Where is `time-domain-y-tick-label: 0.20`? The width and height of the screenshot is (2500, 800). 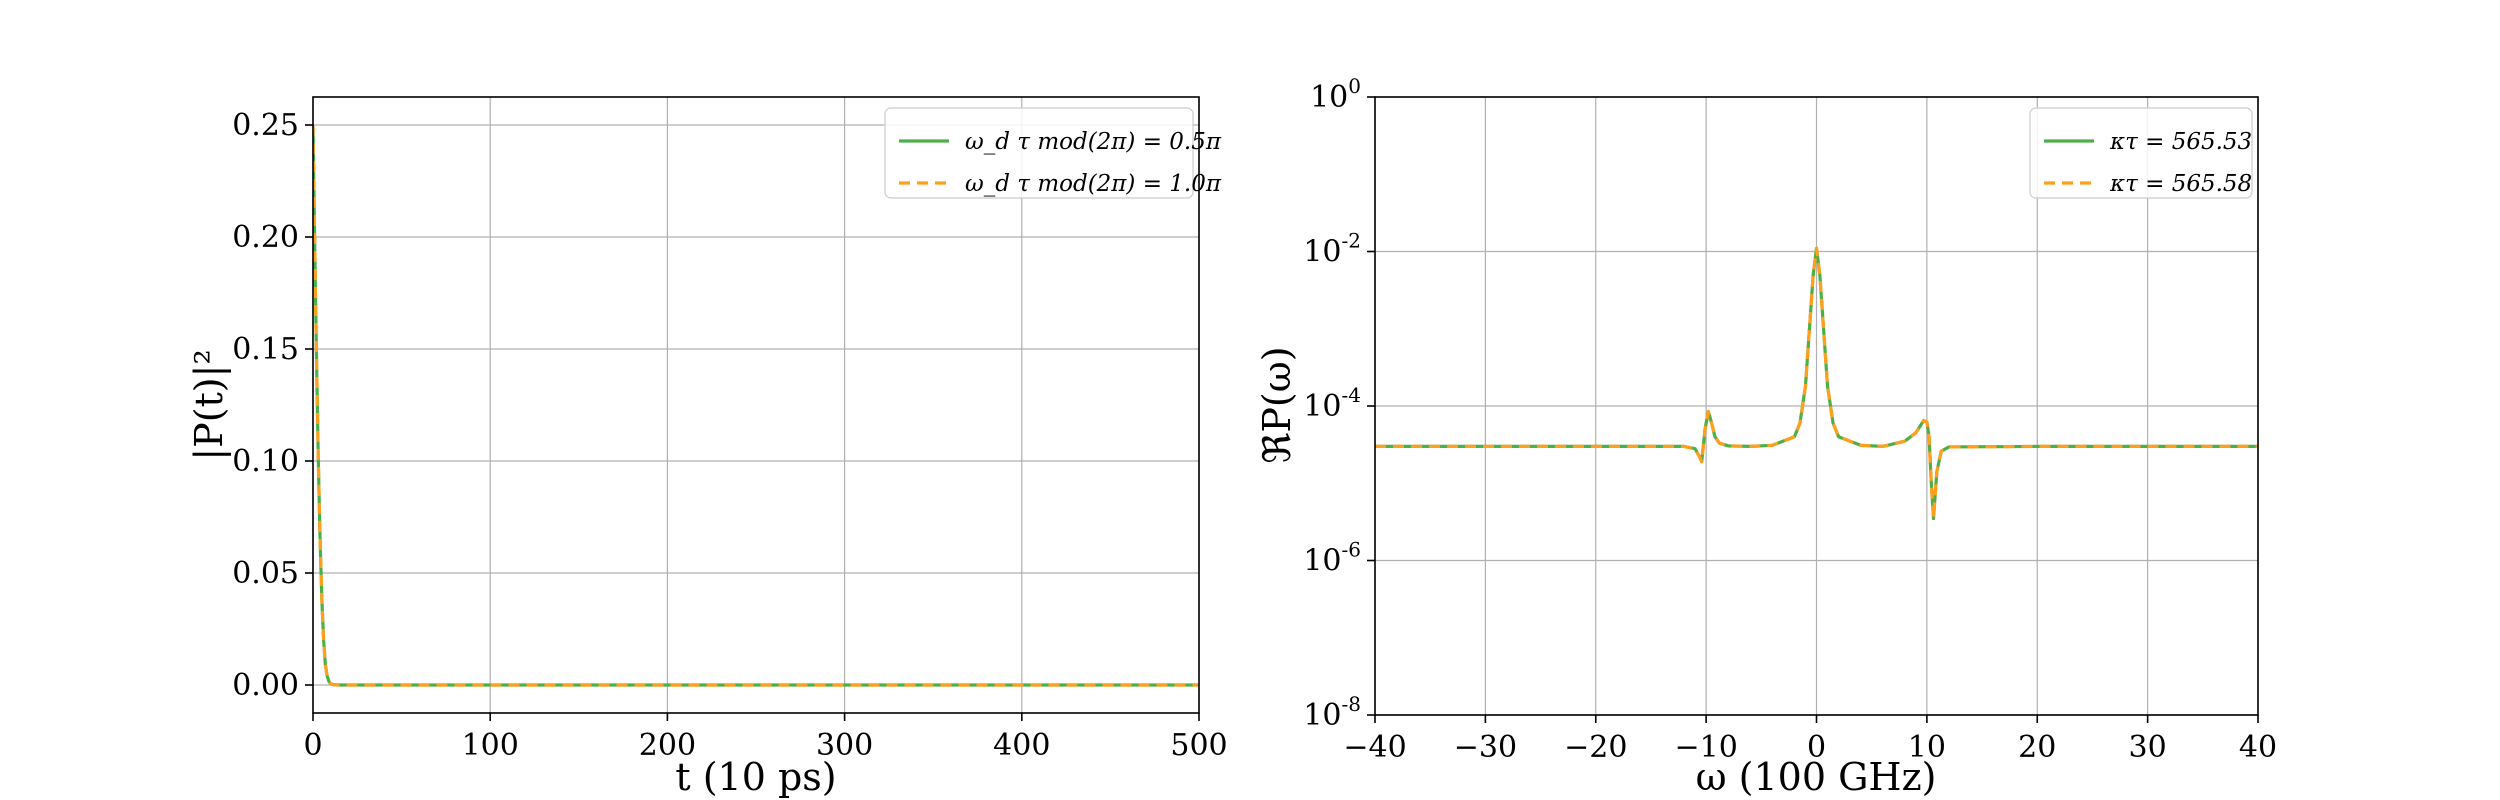 time-domain-y-tick-label: 0.20 is located at coordinates (265, 237).